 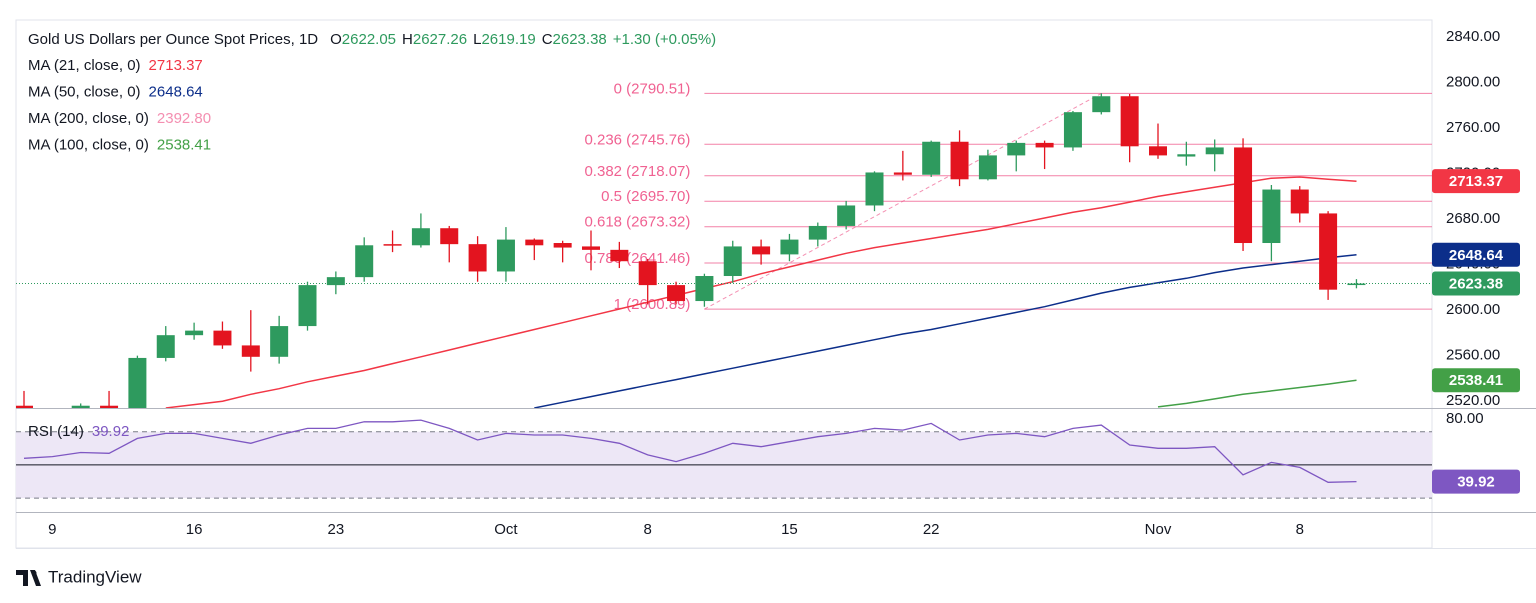 I want to click on legend-entry: MA (200, close, 0) 2392.80, so click(x=119, y=118).